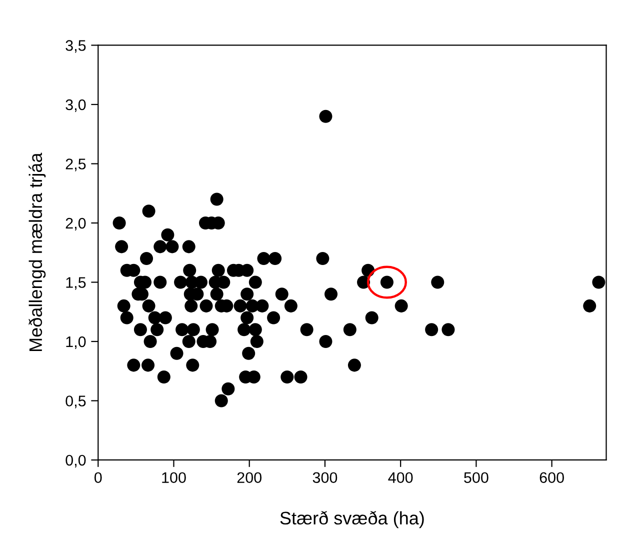 The width and height of the screenshot is (625, 545). What do you see at coordinates (76, 224) in the screenshot?
I see `y-tick-label: 2,0` at bounding box center [76, 224].